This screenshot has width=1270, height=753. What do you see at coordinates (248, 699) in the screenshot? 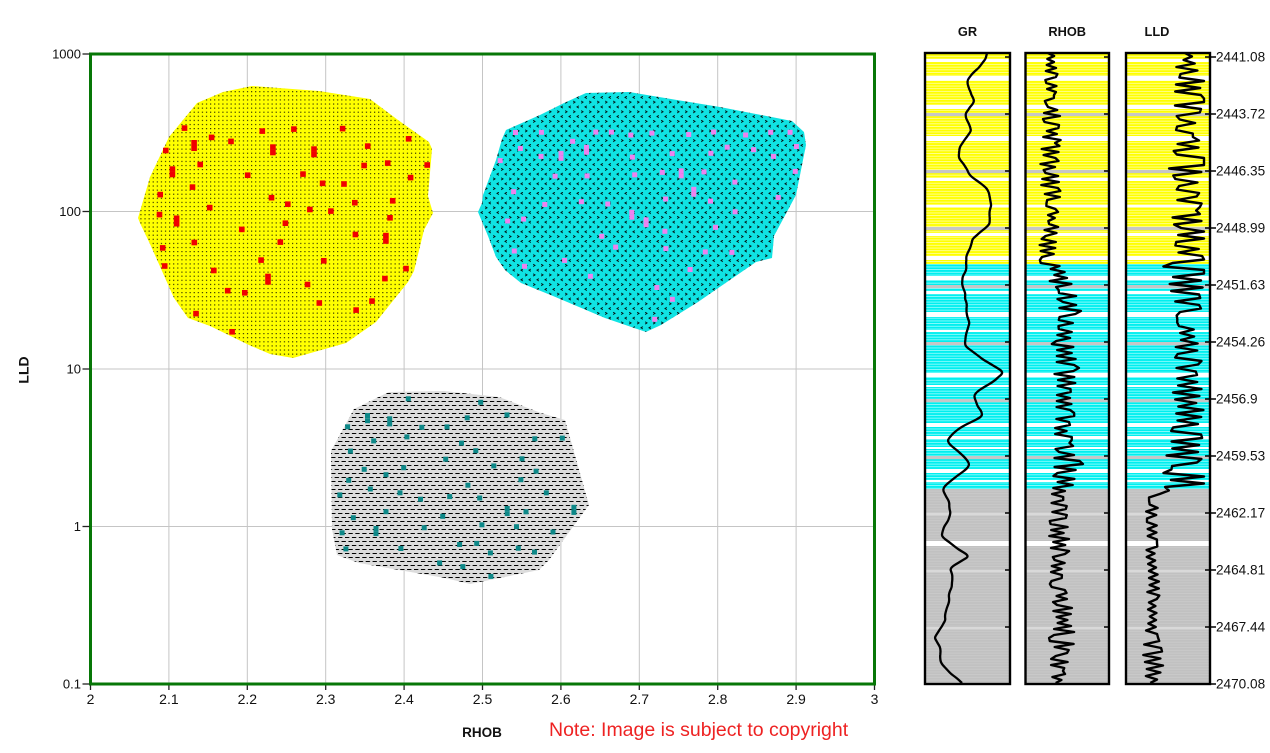
I see `svg-text: 2.2` at bounding box center [248, 699].